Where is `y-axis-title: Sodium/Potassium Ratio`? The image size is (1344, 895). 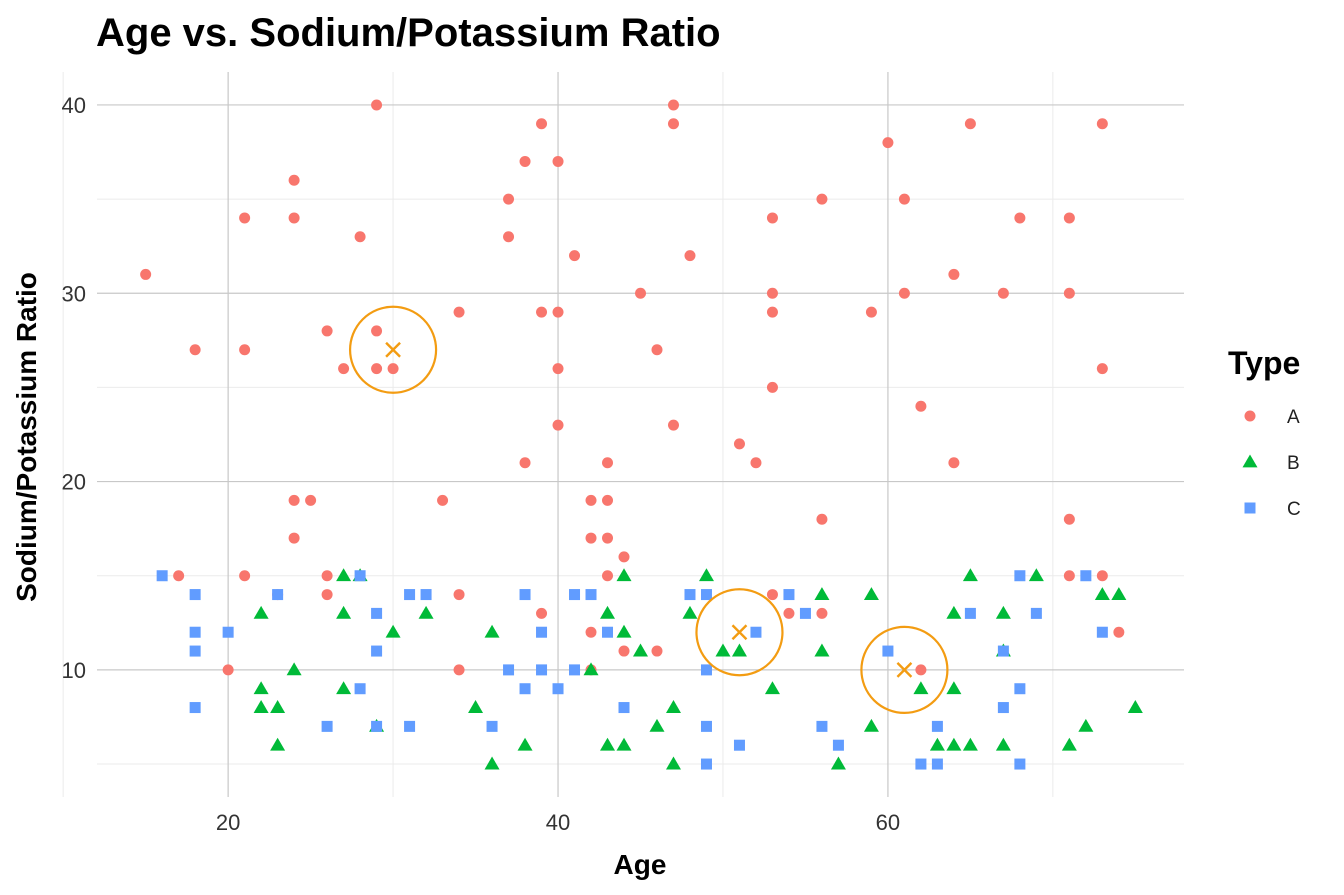 y-axis-title: Sodium/Potassium Ratio is located at coordinates (26, 437).